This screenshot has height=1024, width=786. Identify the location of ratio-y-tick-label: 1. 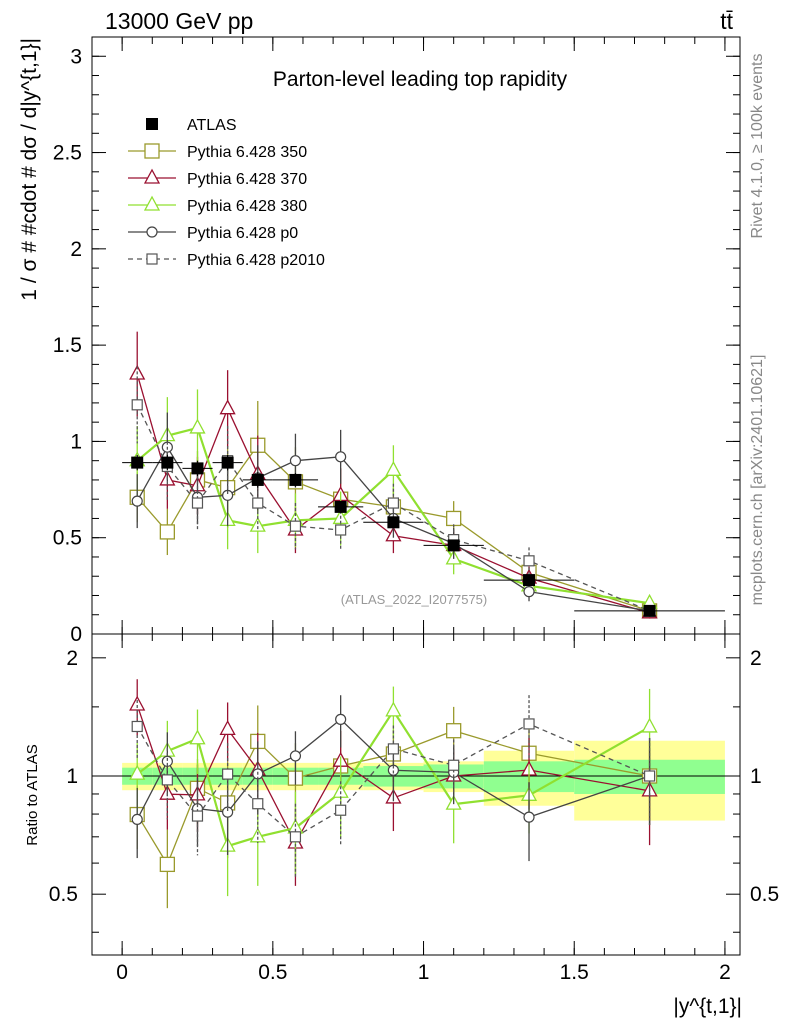
(72, 776).